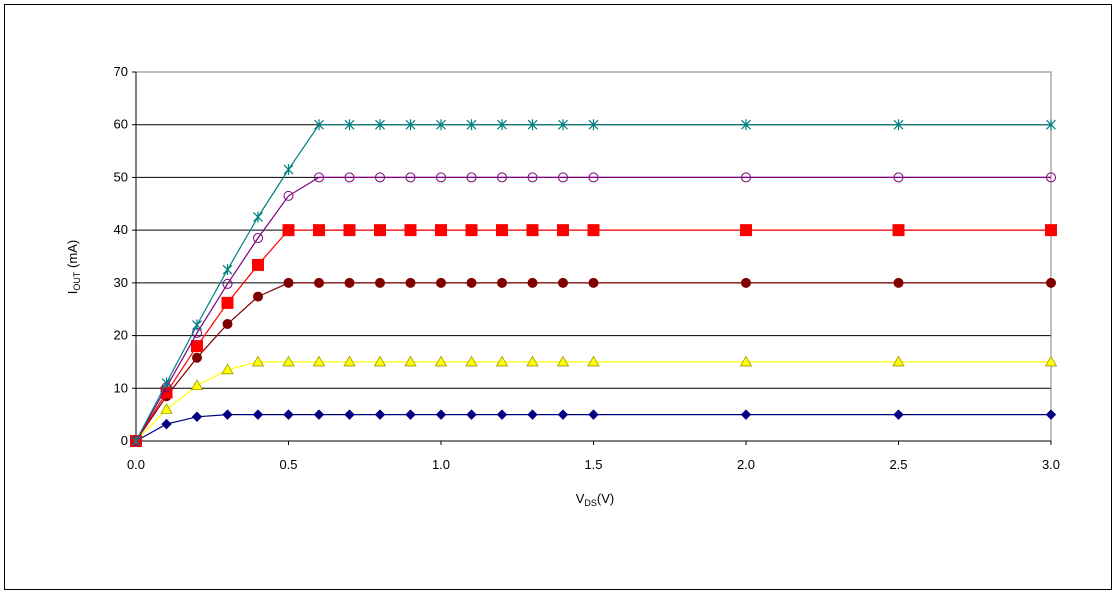 The height and width of the screenshot is (594, 1117). What do you see at coordinates (121, 229) in the screenshot?
I see `y-tick-label-40: 40` at bounding box center [121, 229].